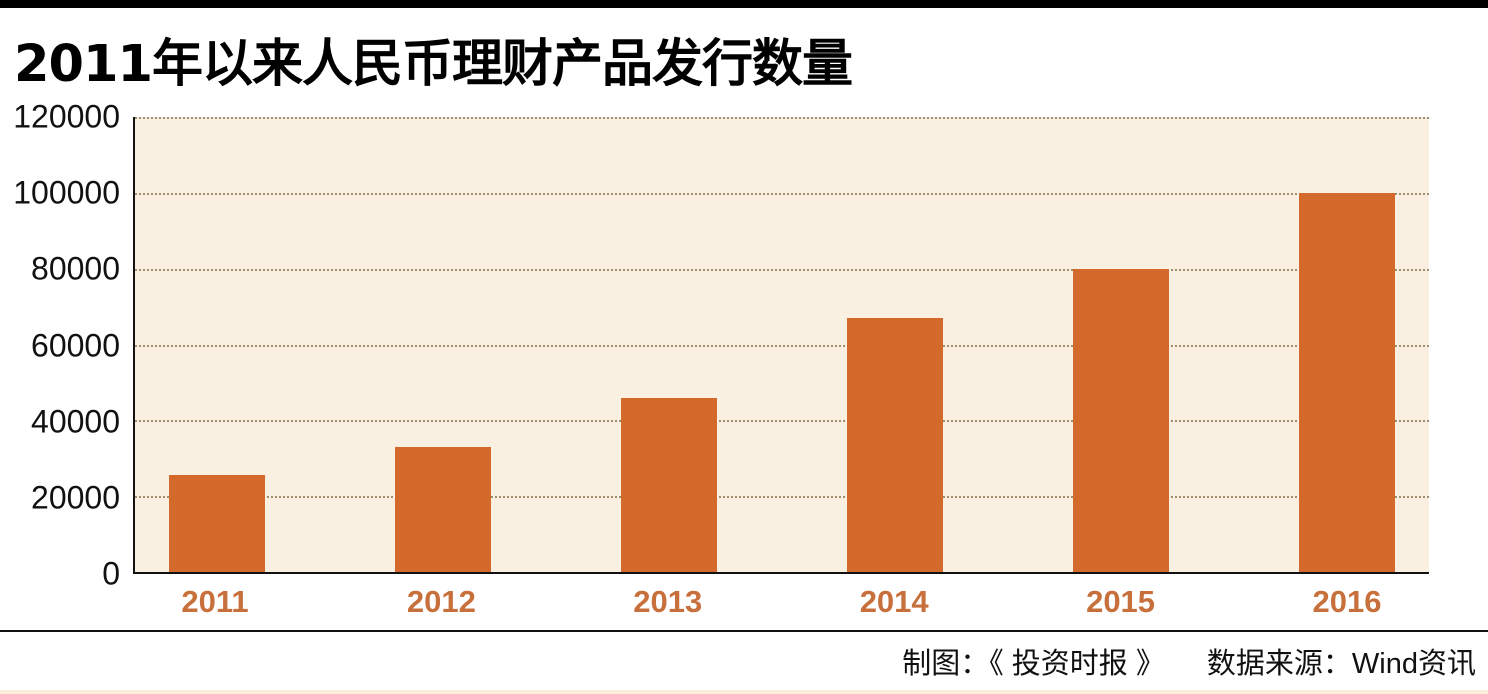 The image size is (1488, 694). Describe the element at coordinates (75, 497) in the screenshot. I see `y-axis-label-20000: 20000` at that location.